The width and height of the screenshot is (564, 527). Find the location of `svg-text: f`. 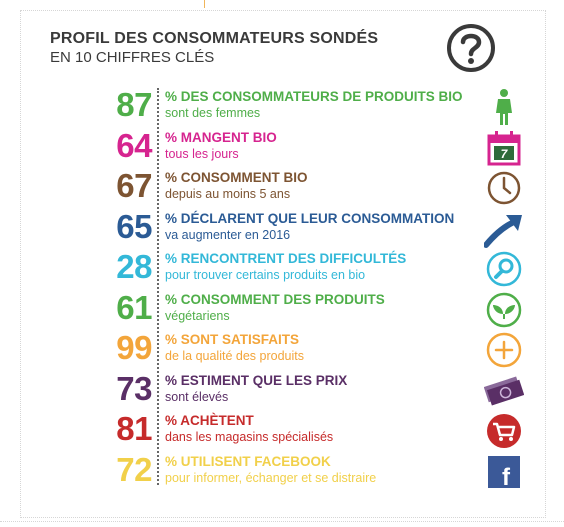

svg-text: f is located at coordinates (506, 477).